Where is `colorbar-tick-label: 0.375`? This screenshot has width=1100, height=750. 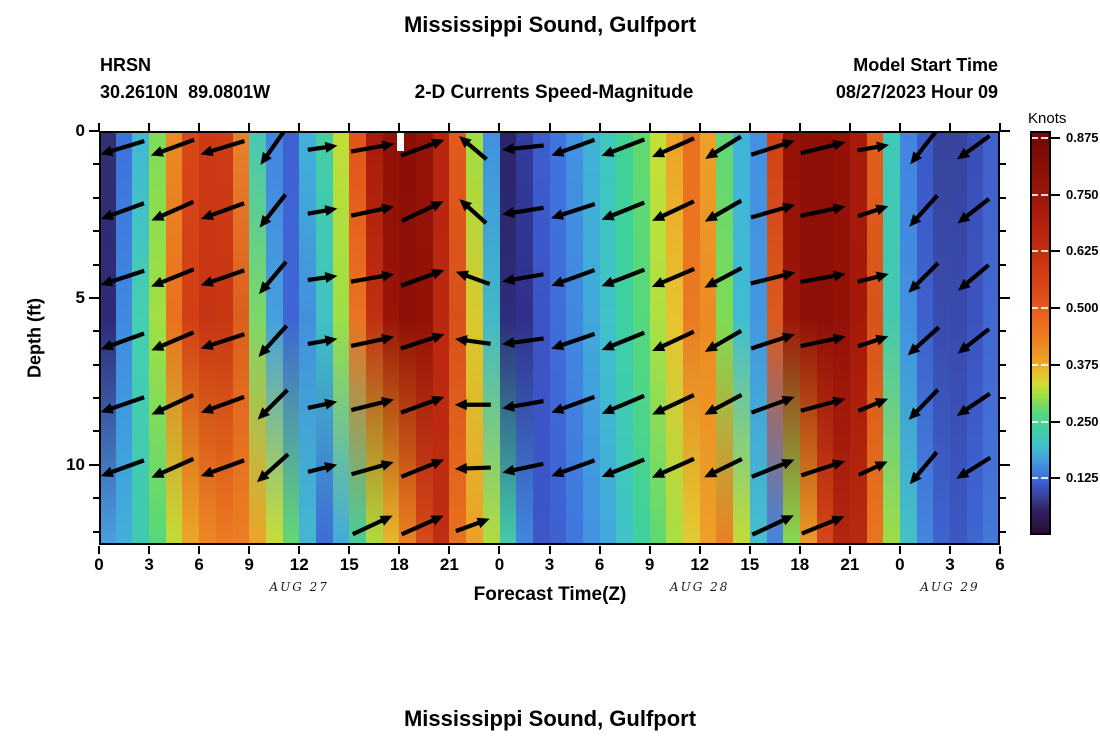 colorbar-tick-label: 0.375 is located at coordinates (1082, 364).